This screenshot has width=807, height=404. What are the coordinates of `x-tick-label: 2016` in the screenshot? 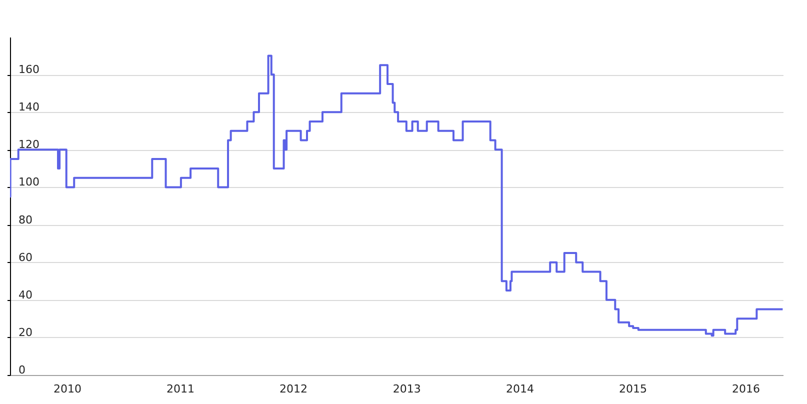 It's located at (746, 389).